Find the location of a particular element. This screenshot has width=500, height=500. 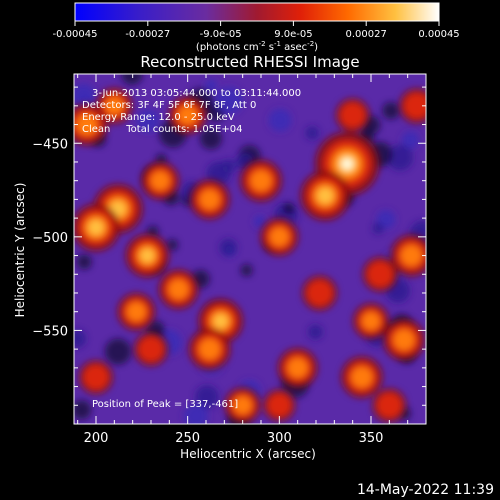

y-axis-label: Heliocentric Y (arcsec) is located at coordinates (20, 250).